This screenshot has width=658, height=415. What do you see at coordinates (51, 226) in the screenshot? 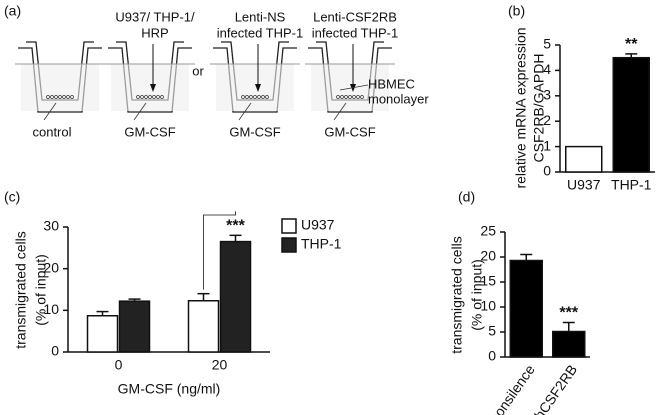
I see `y-tick-label: 30` at bounding box center [51, 226].